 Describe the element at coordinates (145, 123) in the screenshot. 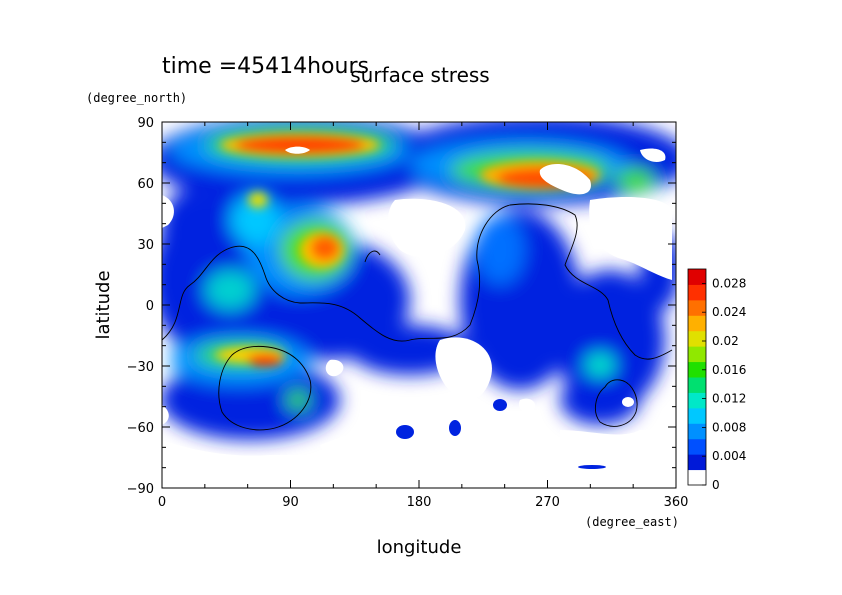

I see `y-tick-label: 90` at that location.